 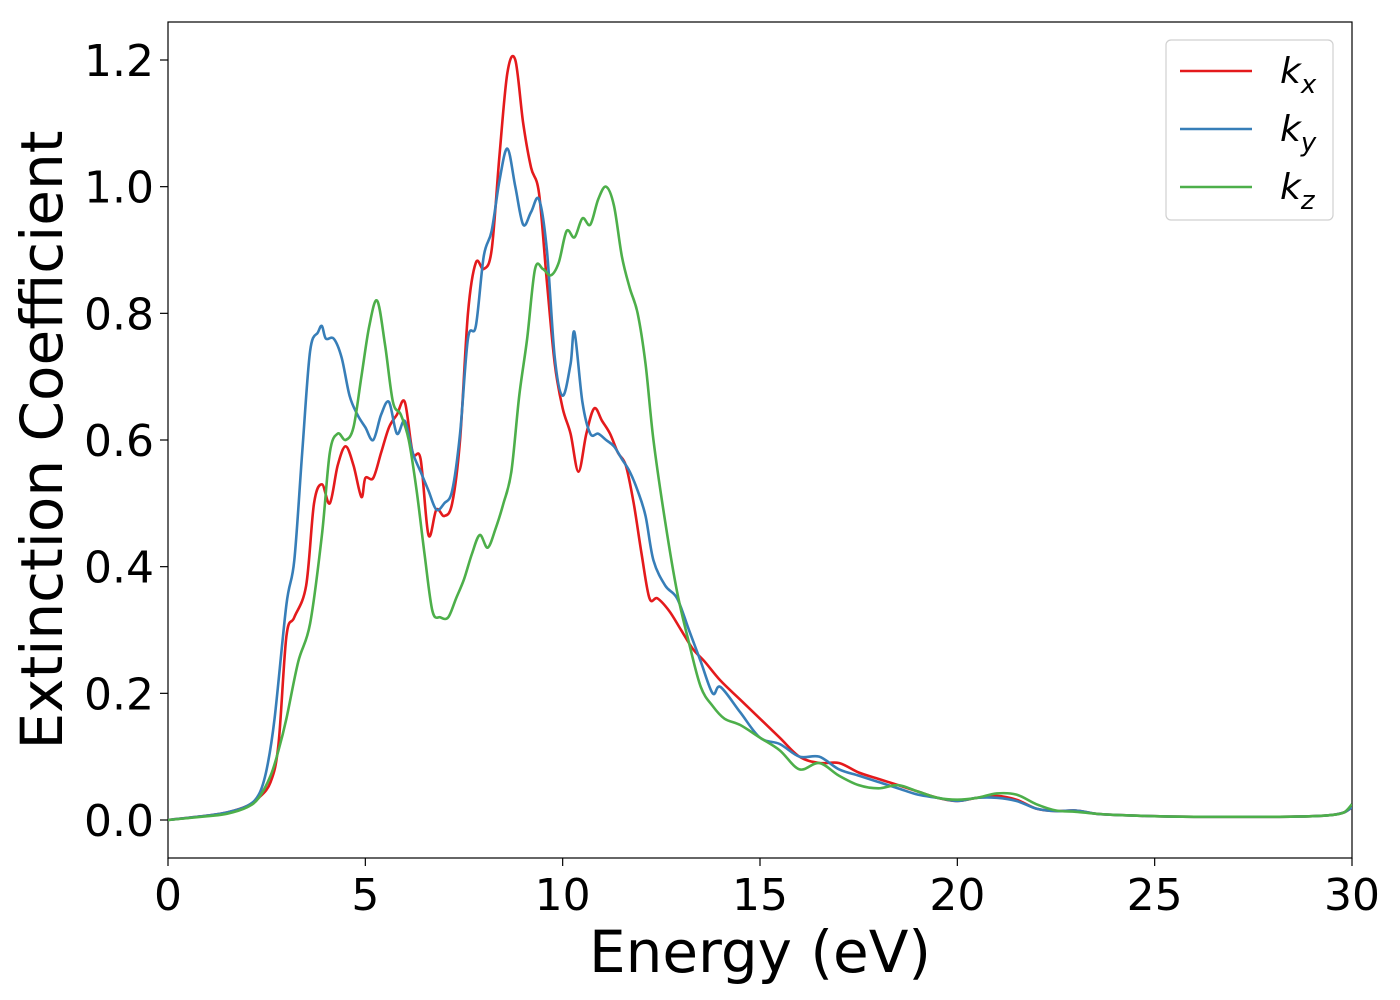 What do you see at coordinates (1308, 85) in the screenshot?
I see `legend-label-subscript: x` at bounding box center [1308, 85].